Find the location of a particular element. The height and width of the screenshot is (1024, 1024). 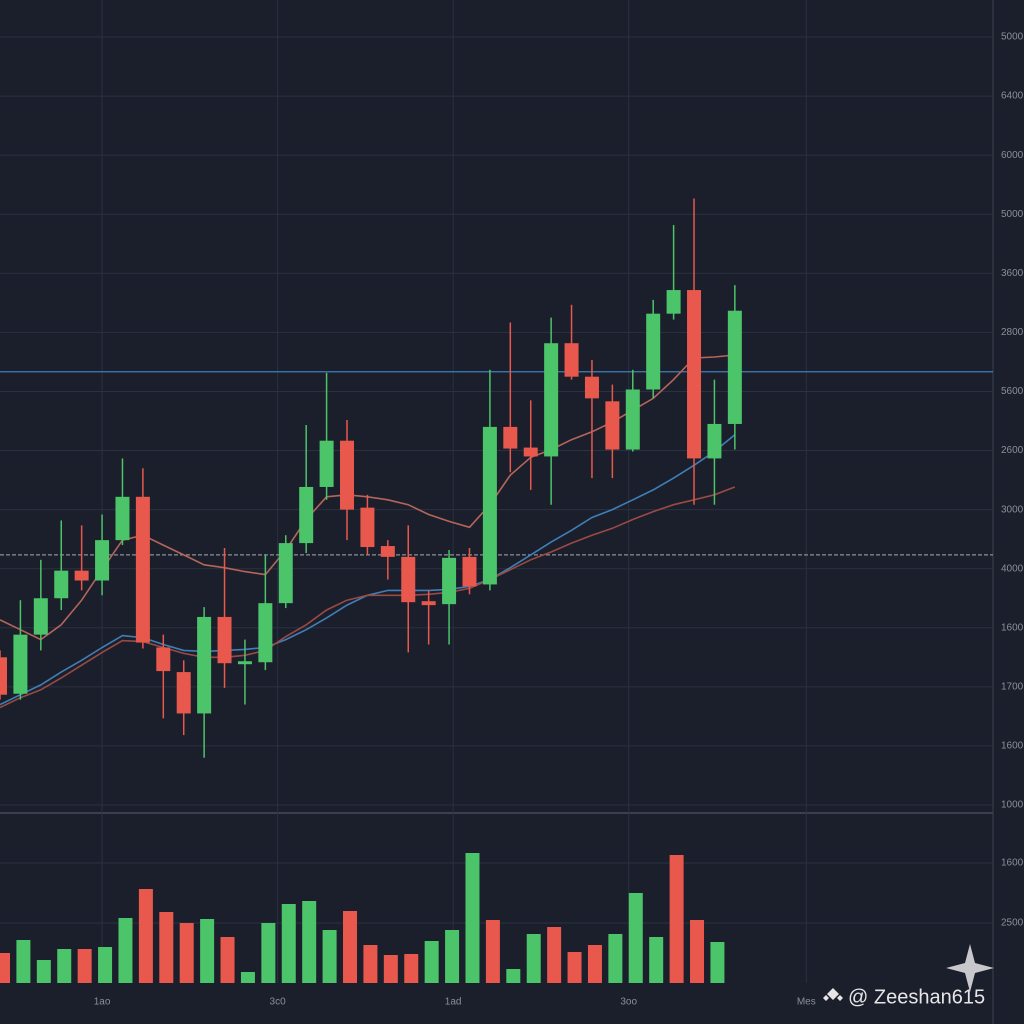

x-tick-label: 1ad is located at coordinates (453, 1002).